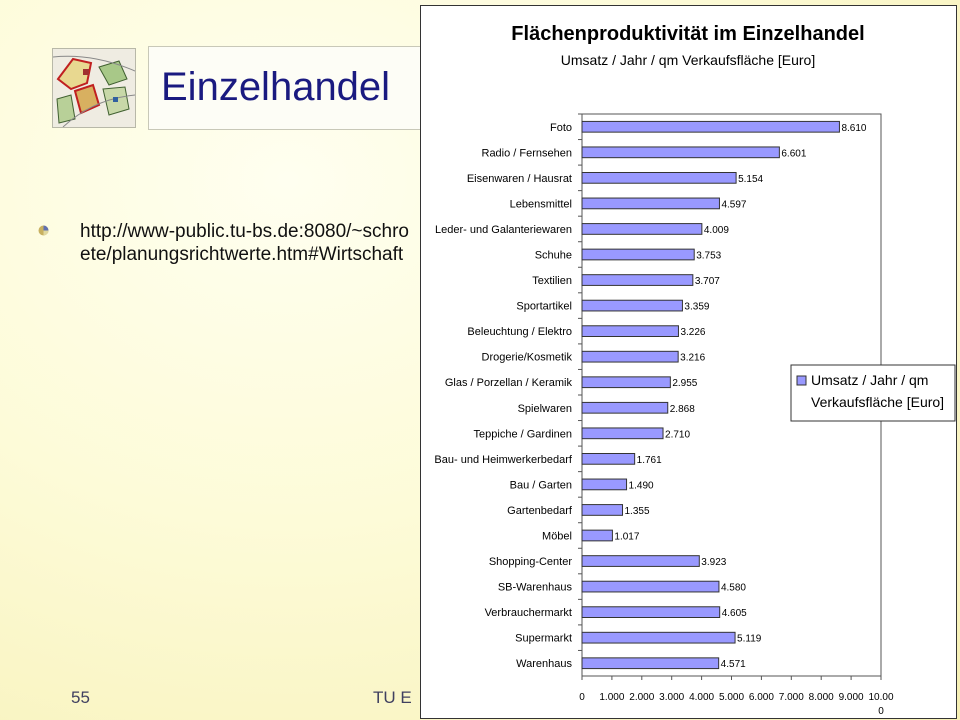 The height and width of the screenshot is (720, 960). What do you see at coordinates (701, 697) in the screenshot?
I see `x-tick-label: 4.000` at bounding box center [701, 697].